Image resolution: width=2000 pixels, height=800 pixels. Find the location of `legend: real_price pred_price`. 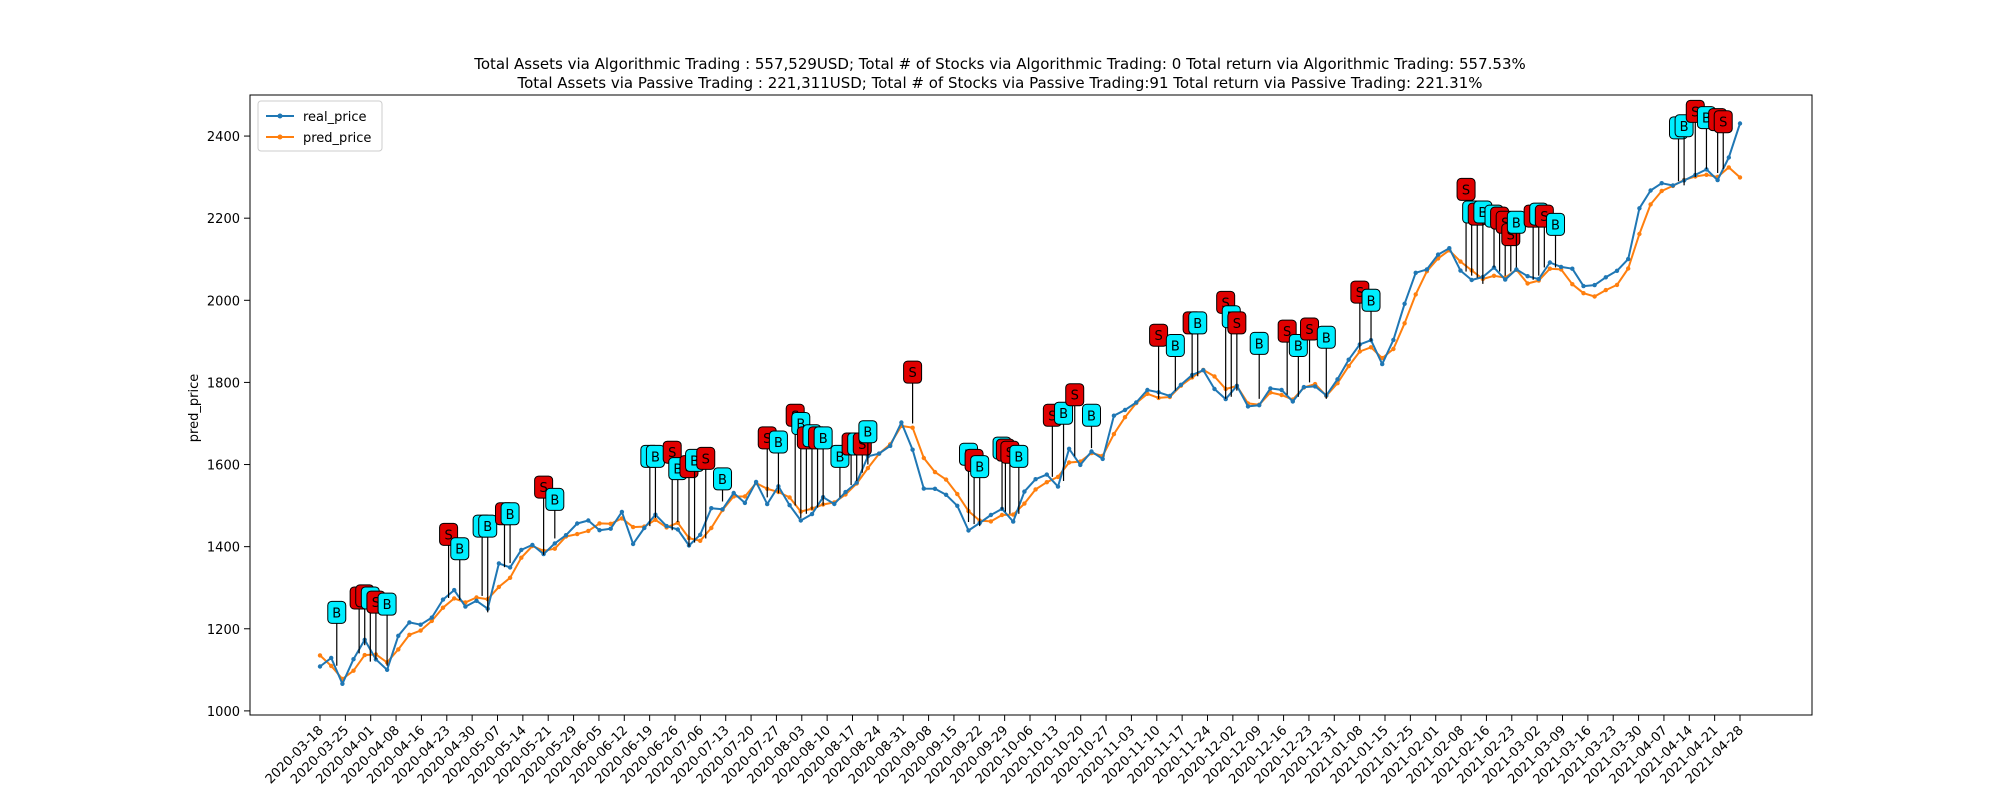

legend: real_price pred_price is located at coordinates (320, 126).